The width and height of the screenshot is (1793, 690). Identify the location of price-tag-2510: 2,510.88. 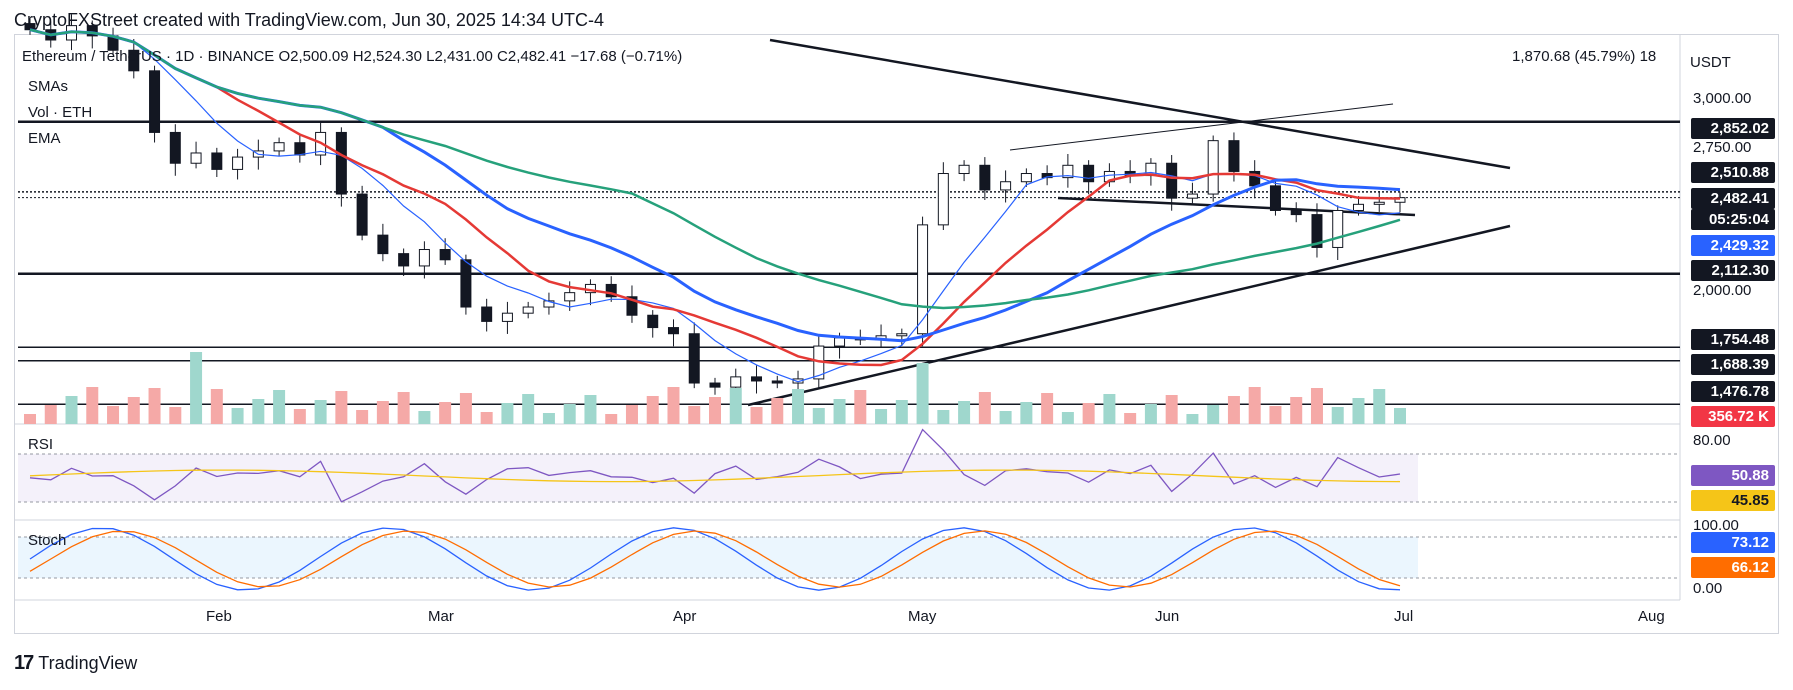
(1733, 172).